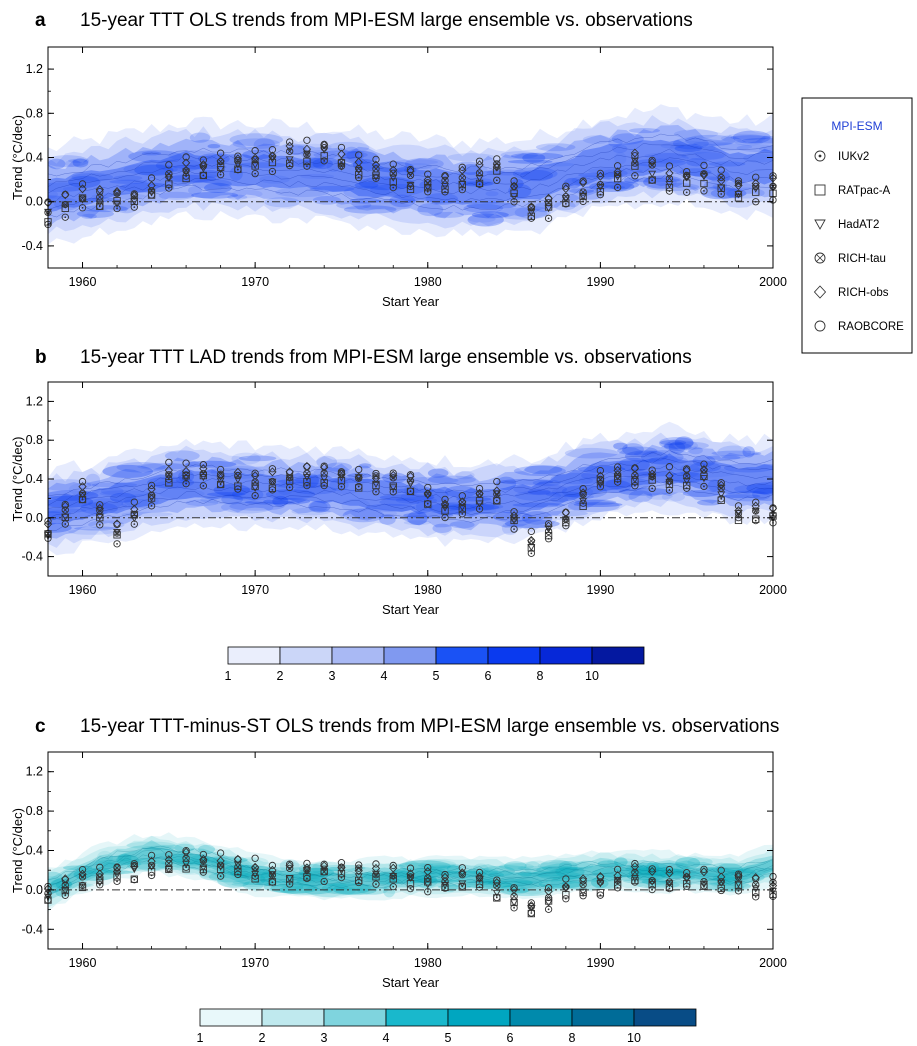 This screenshot has width=917, height=1046. What do you see at coordinates (540, 676) in the screenshot?
I see `colorbar-label: 8` at bounding box center [540, 676].